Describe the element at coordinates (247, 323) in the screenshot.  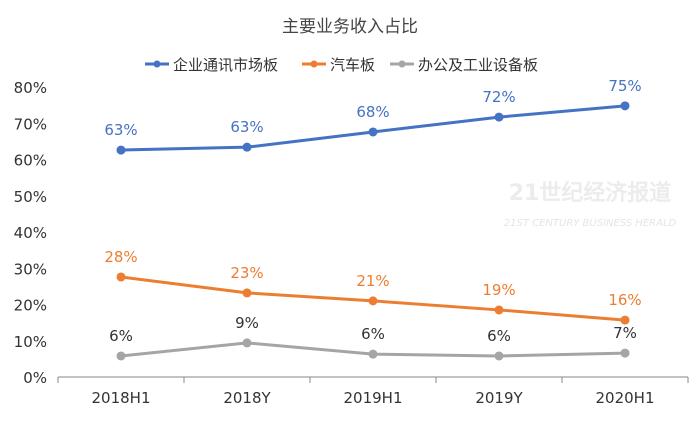
I see `data-label: 9%` at that location.